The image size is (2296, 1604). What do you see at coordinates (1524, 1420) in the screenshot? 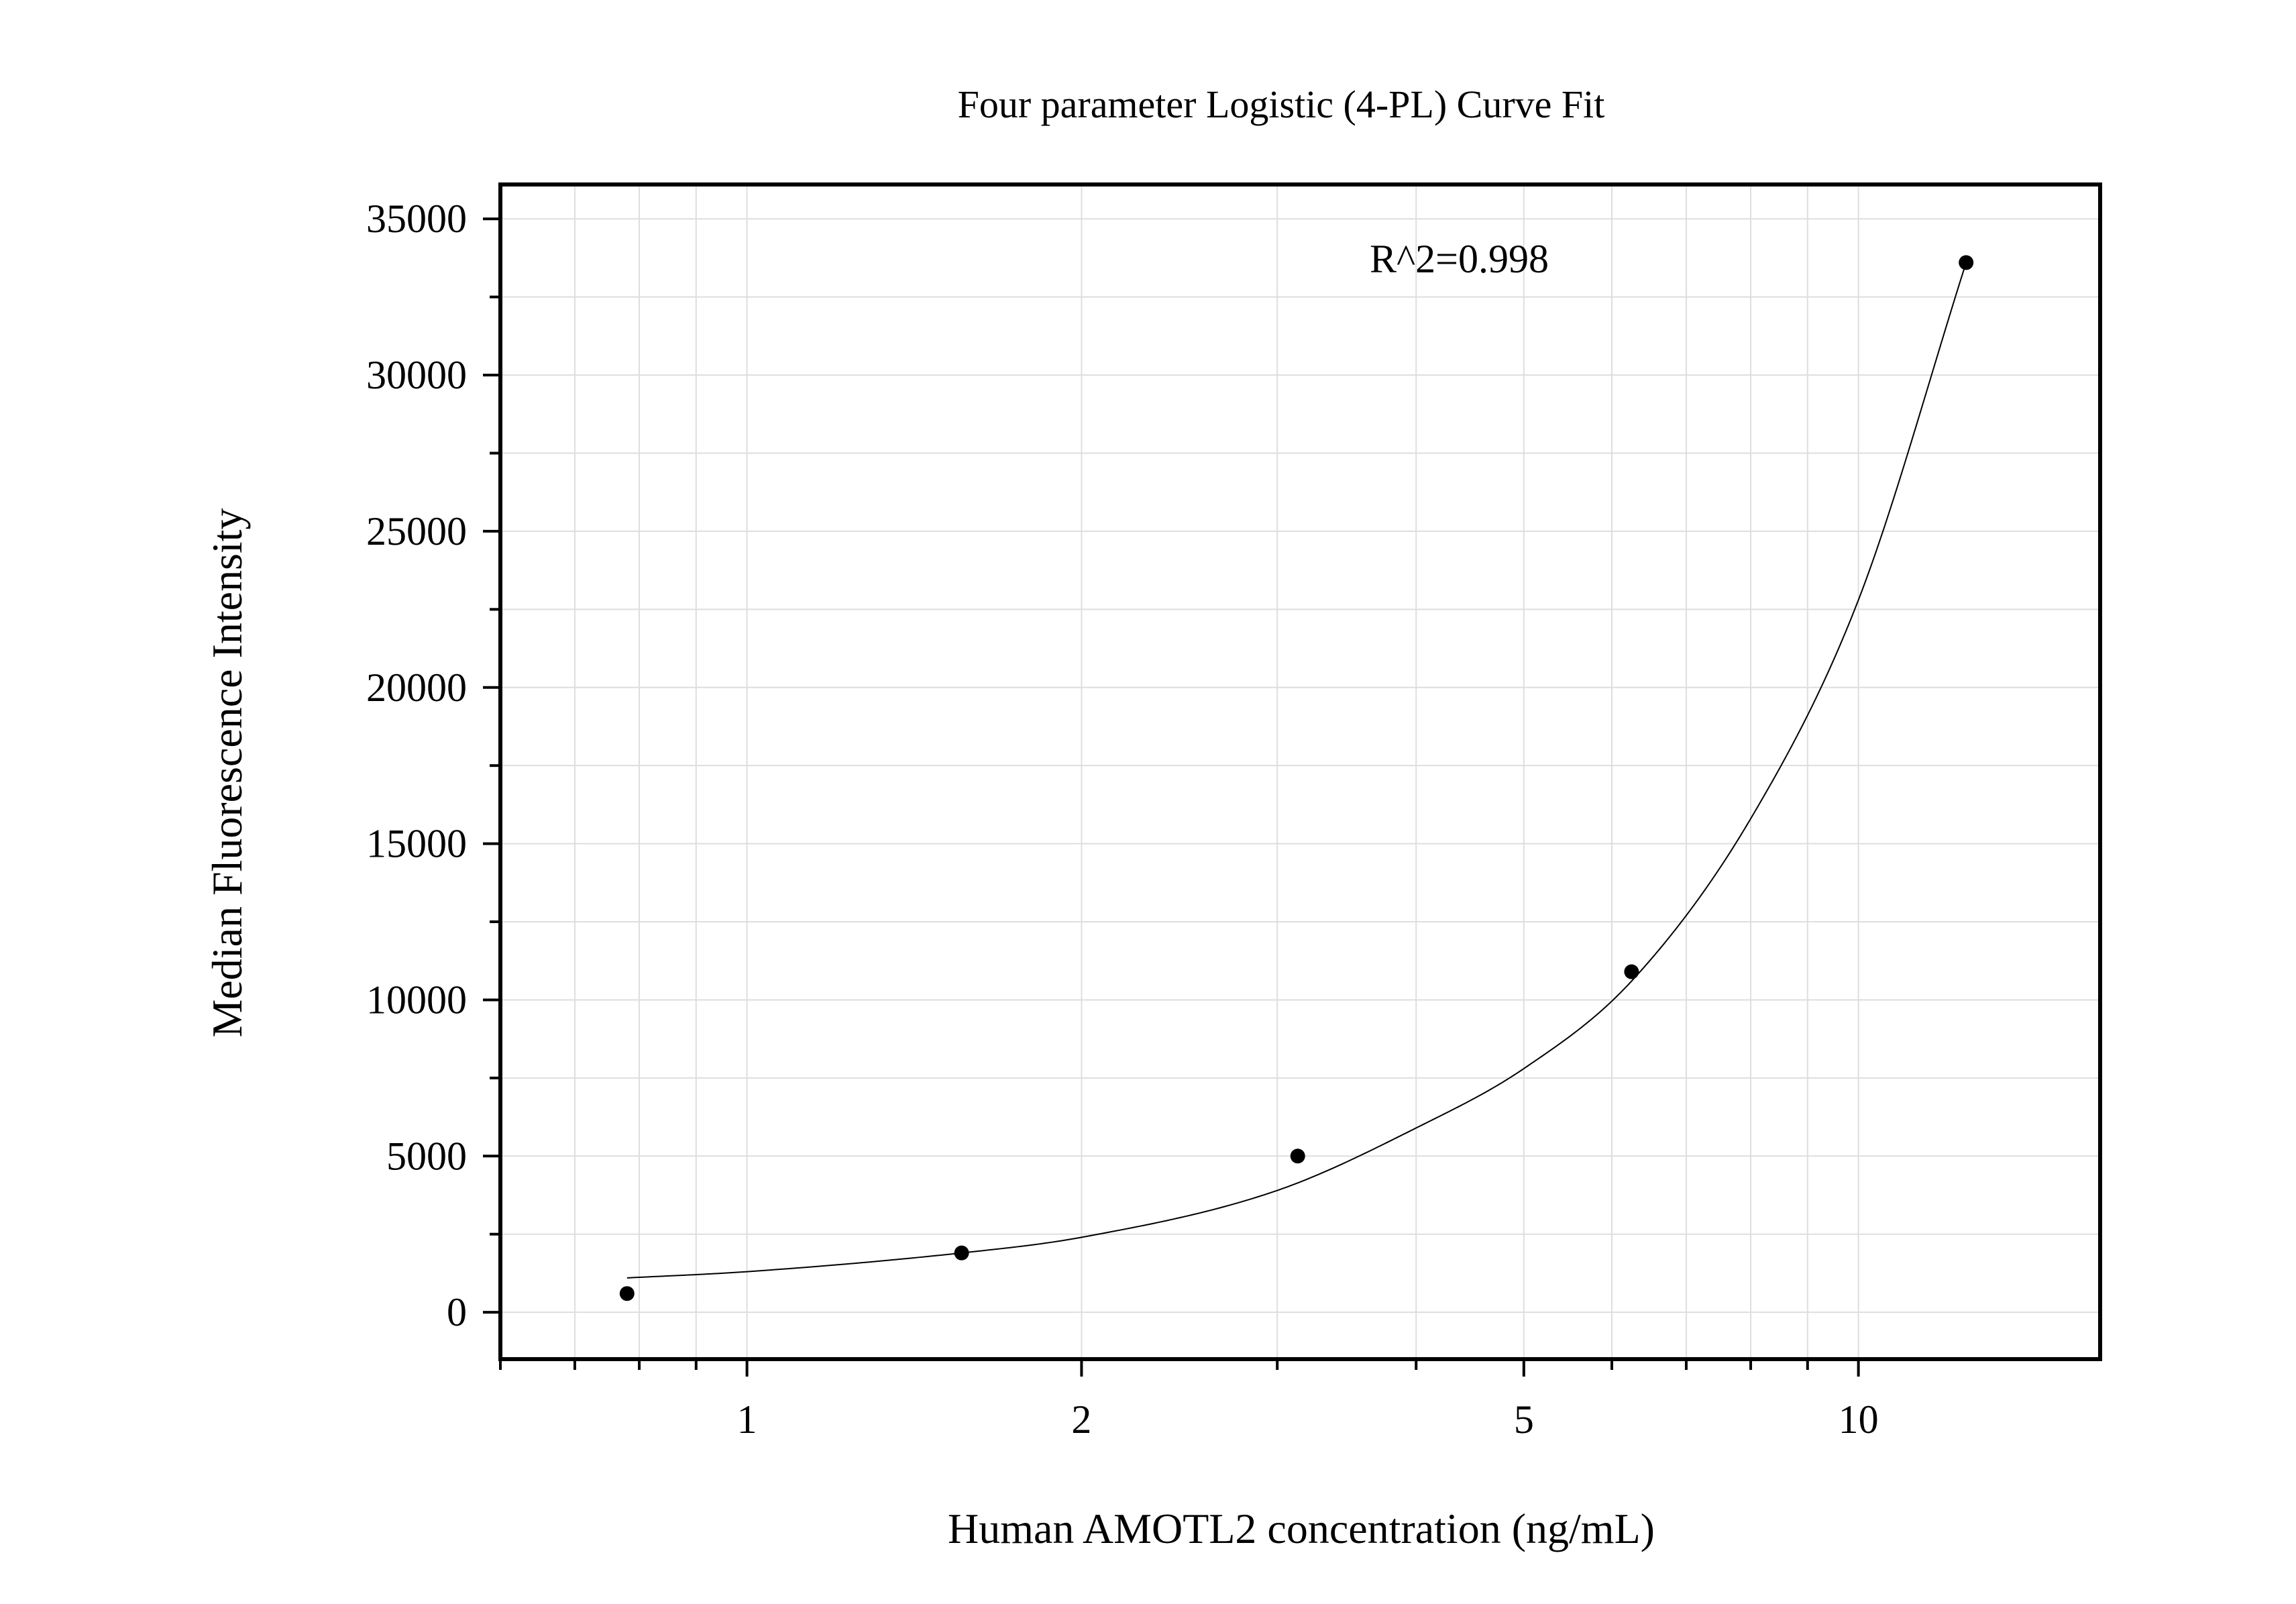
I see `x-tick-label: 5` at bounding box center [1524, 1420].